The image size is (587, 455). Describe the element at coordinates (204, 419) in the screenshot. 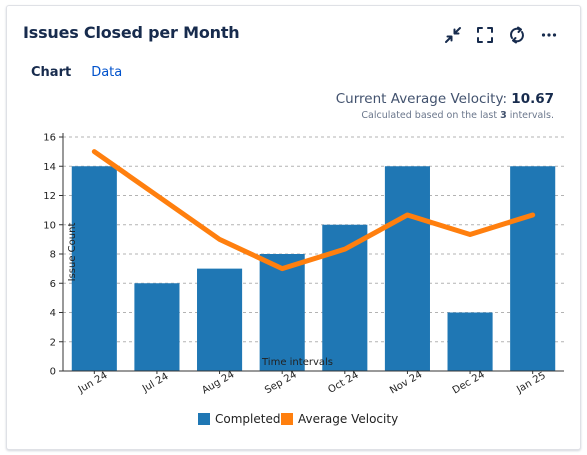

I see `legend-swatch-completed` at that location.